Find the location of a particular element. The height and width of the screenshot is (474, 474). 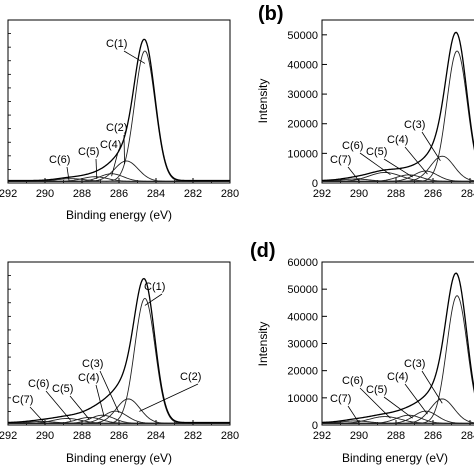

peak-annotations: C(1) C(2) C(3) C(4) C(5)C(6) C(7) is located at coordinates (106, 352).